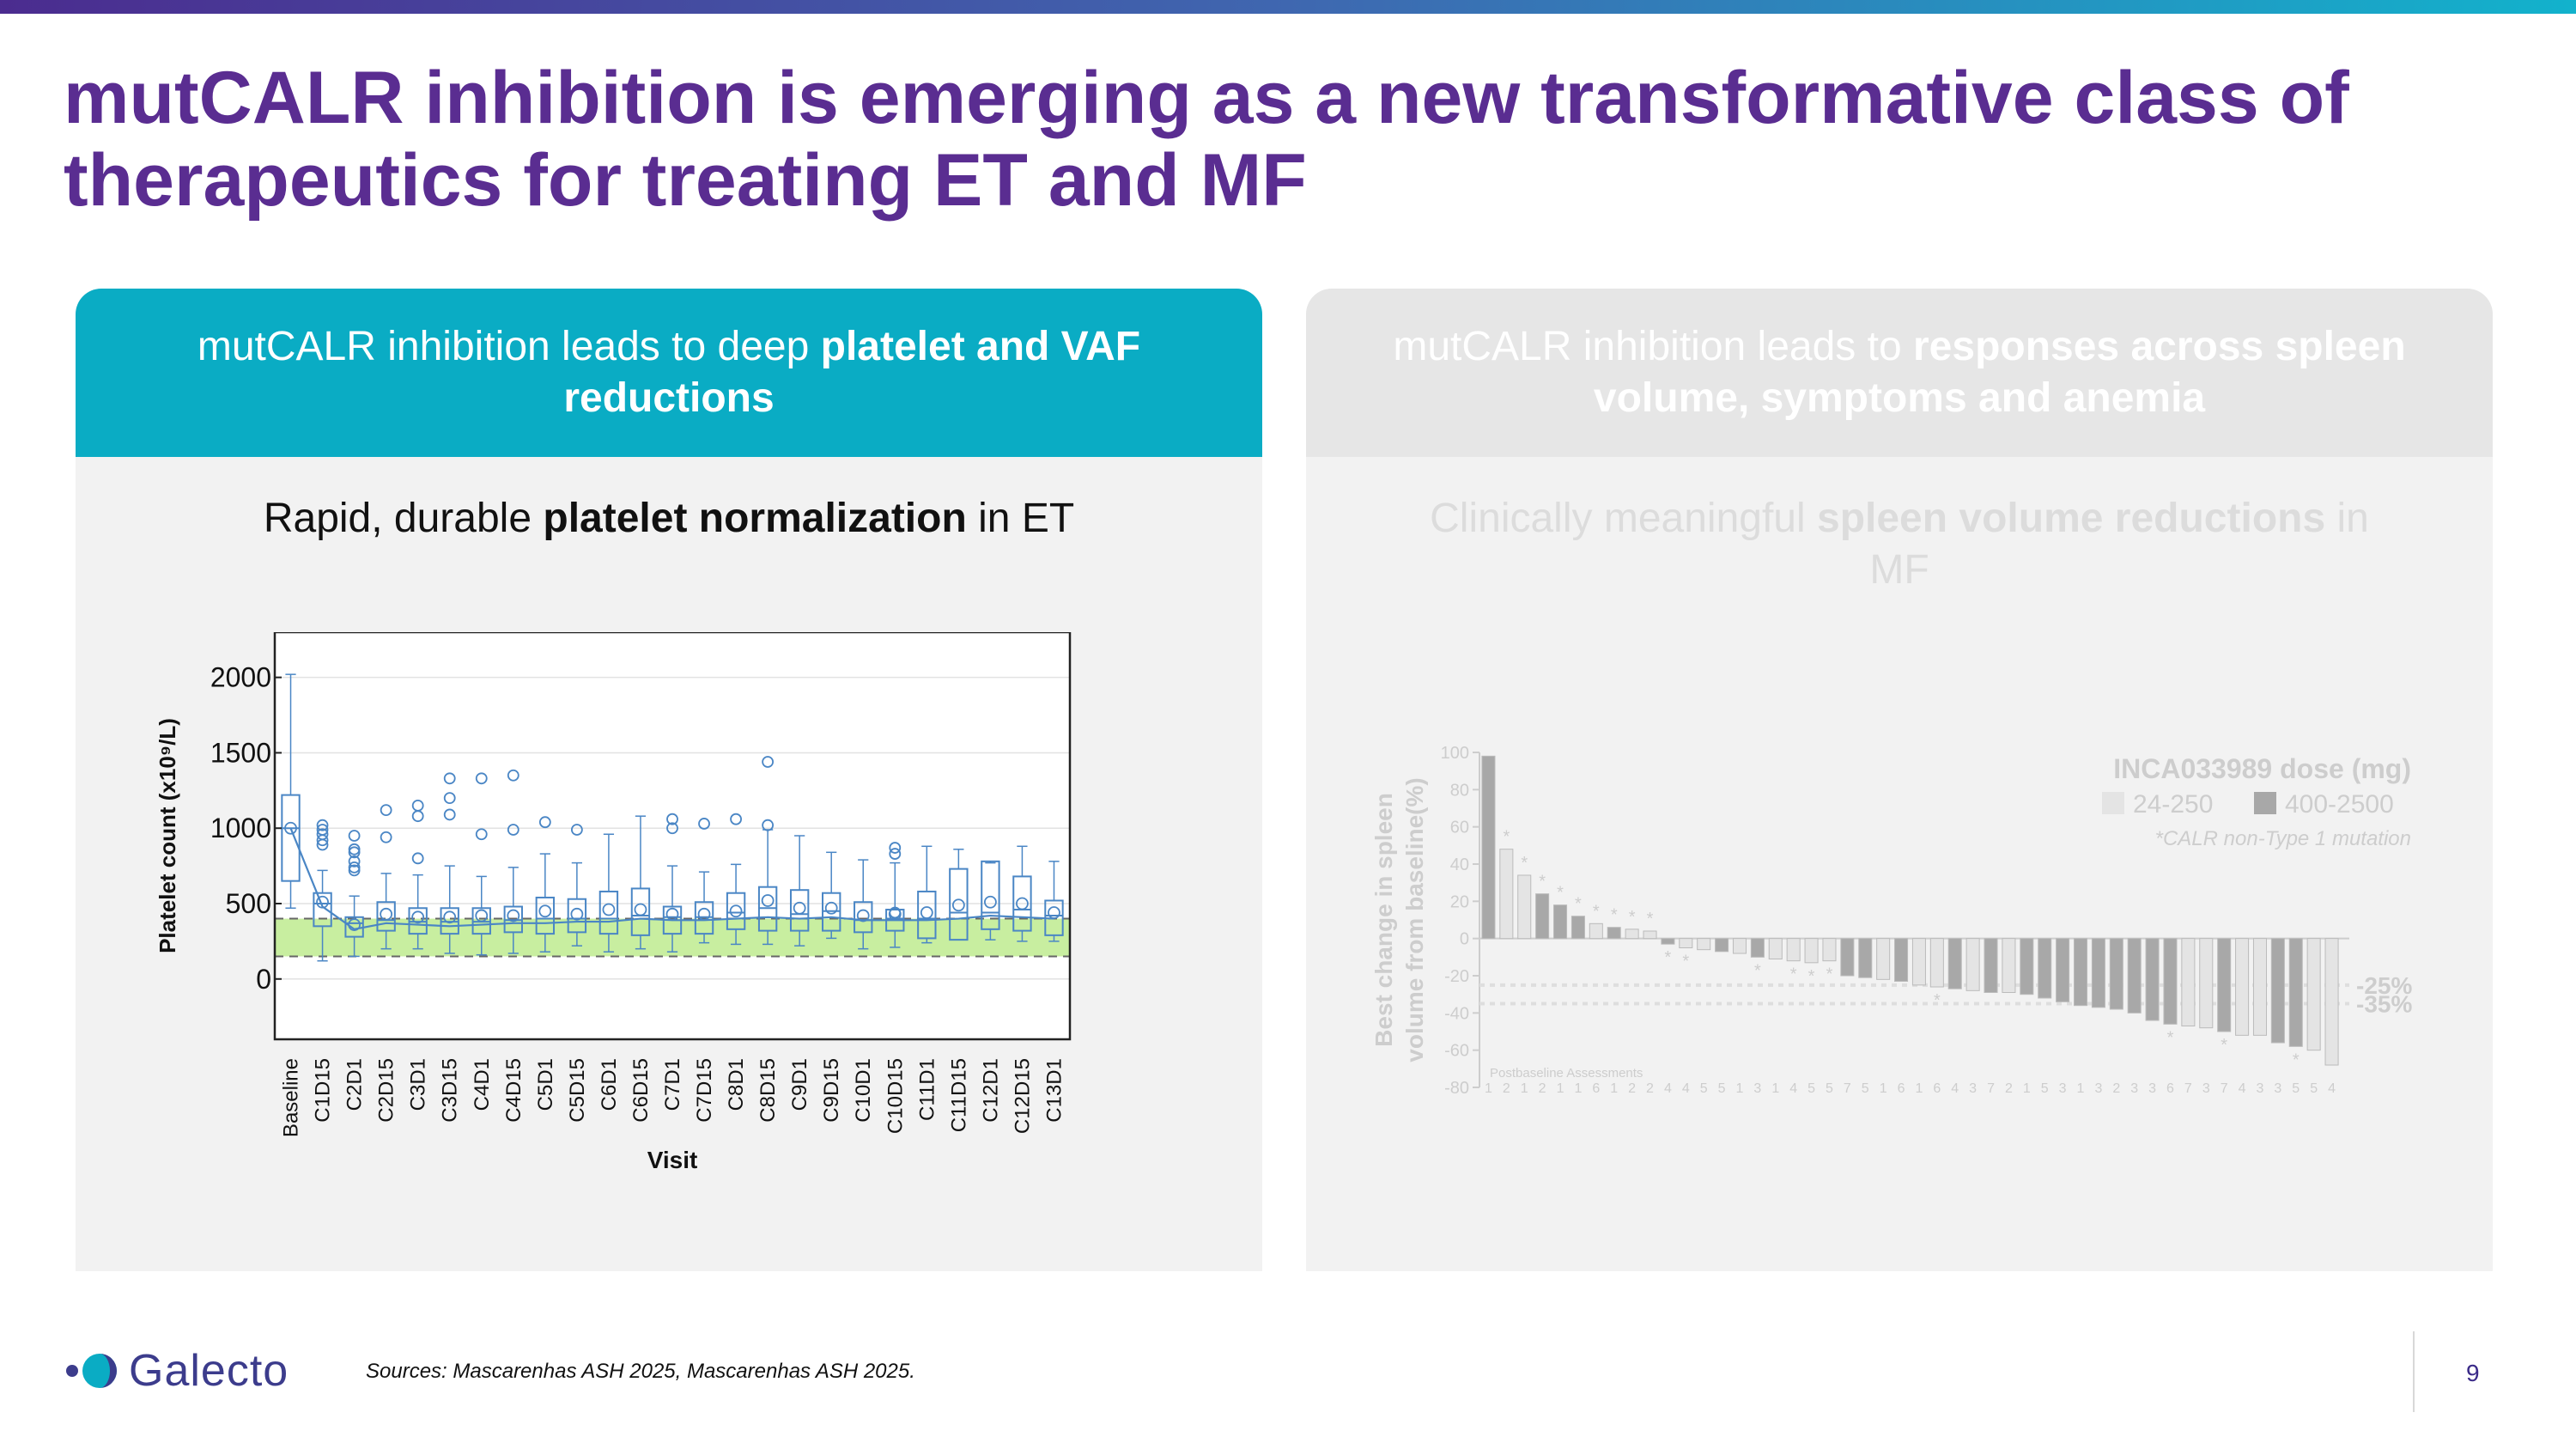 Image resolution: width=2576 pixels, height=1449 pixels. I want to click on y-tick-label: -60, so click(1456, 1051).